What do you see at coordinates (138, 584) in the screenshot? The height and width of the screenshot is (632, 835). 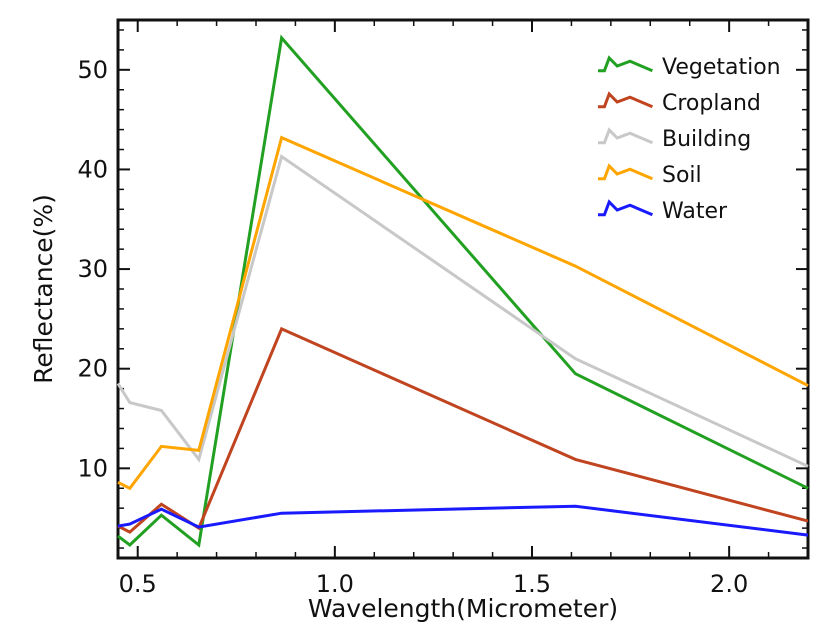 I see `x-tick-label: 0.5` at bounding box center [138, 584].